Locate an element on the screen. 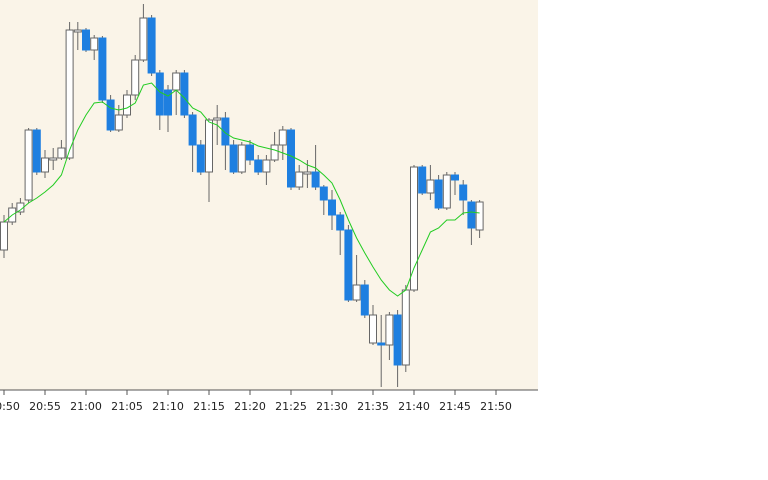 The height and width of the screenshot is (480, 768). x-tick-label: 21:25 is located at coordinates (291, 406).